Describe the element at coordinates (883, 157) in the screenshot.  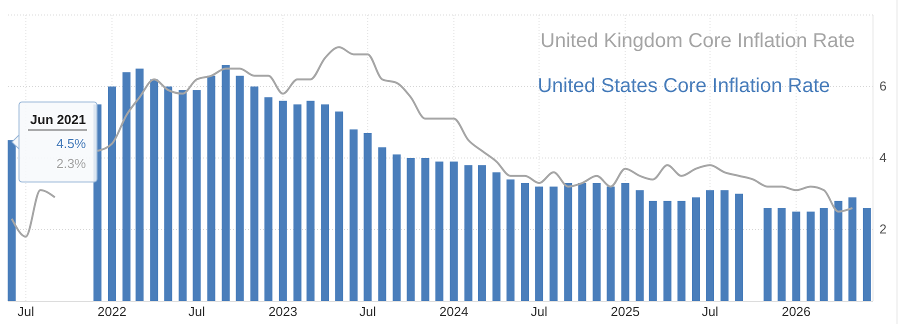
I see `y-tick-label: 4` at that location.